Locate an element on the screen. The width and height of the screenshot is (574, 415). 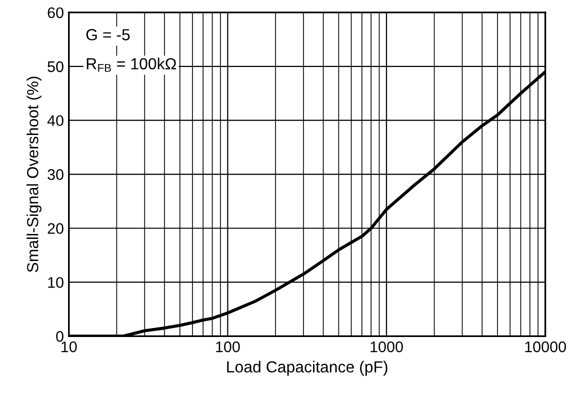
x-tick-label: 1000 is located at coordinates (386, 346).